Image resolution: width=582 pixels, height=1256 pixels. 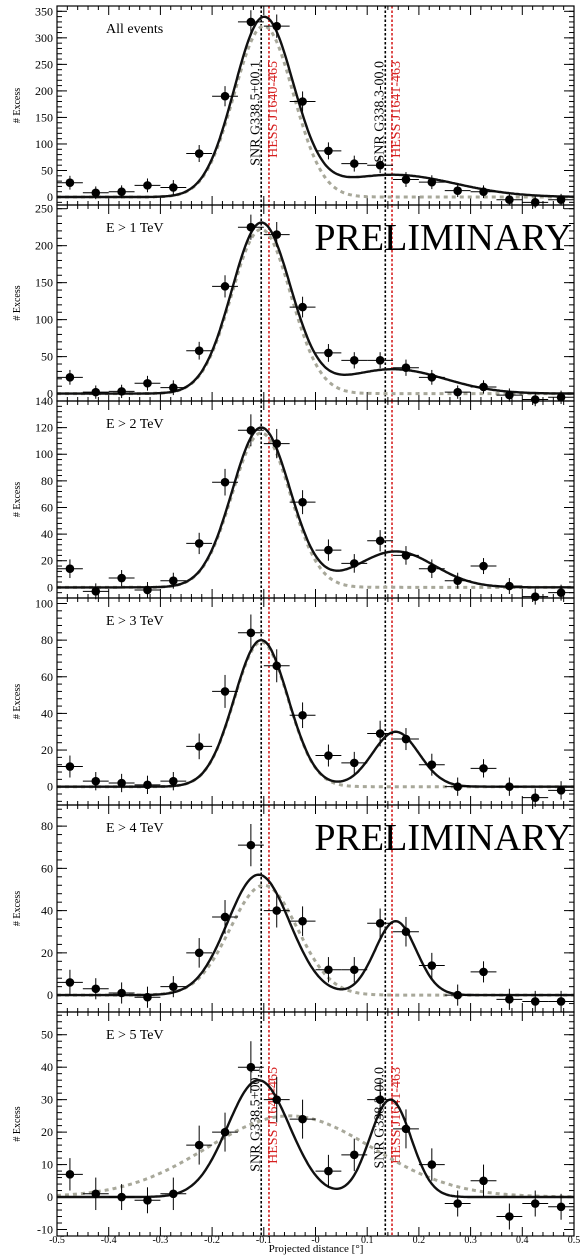 I want to click on x-tick-label: 0.3, so click(x=470, y=1240).